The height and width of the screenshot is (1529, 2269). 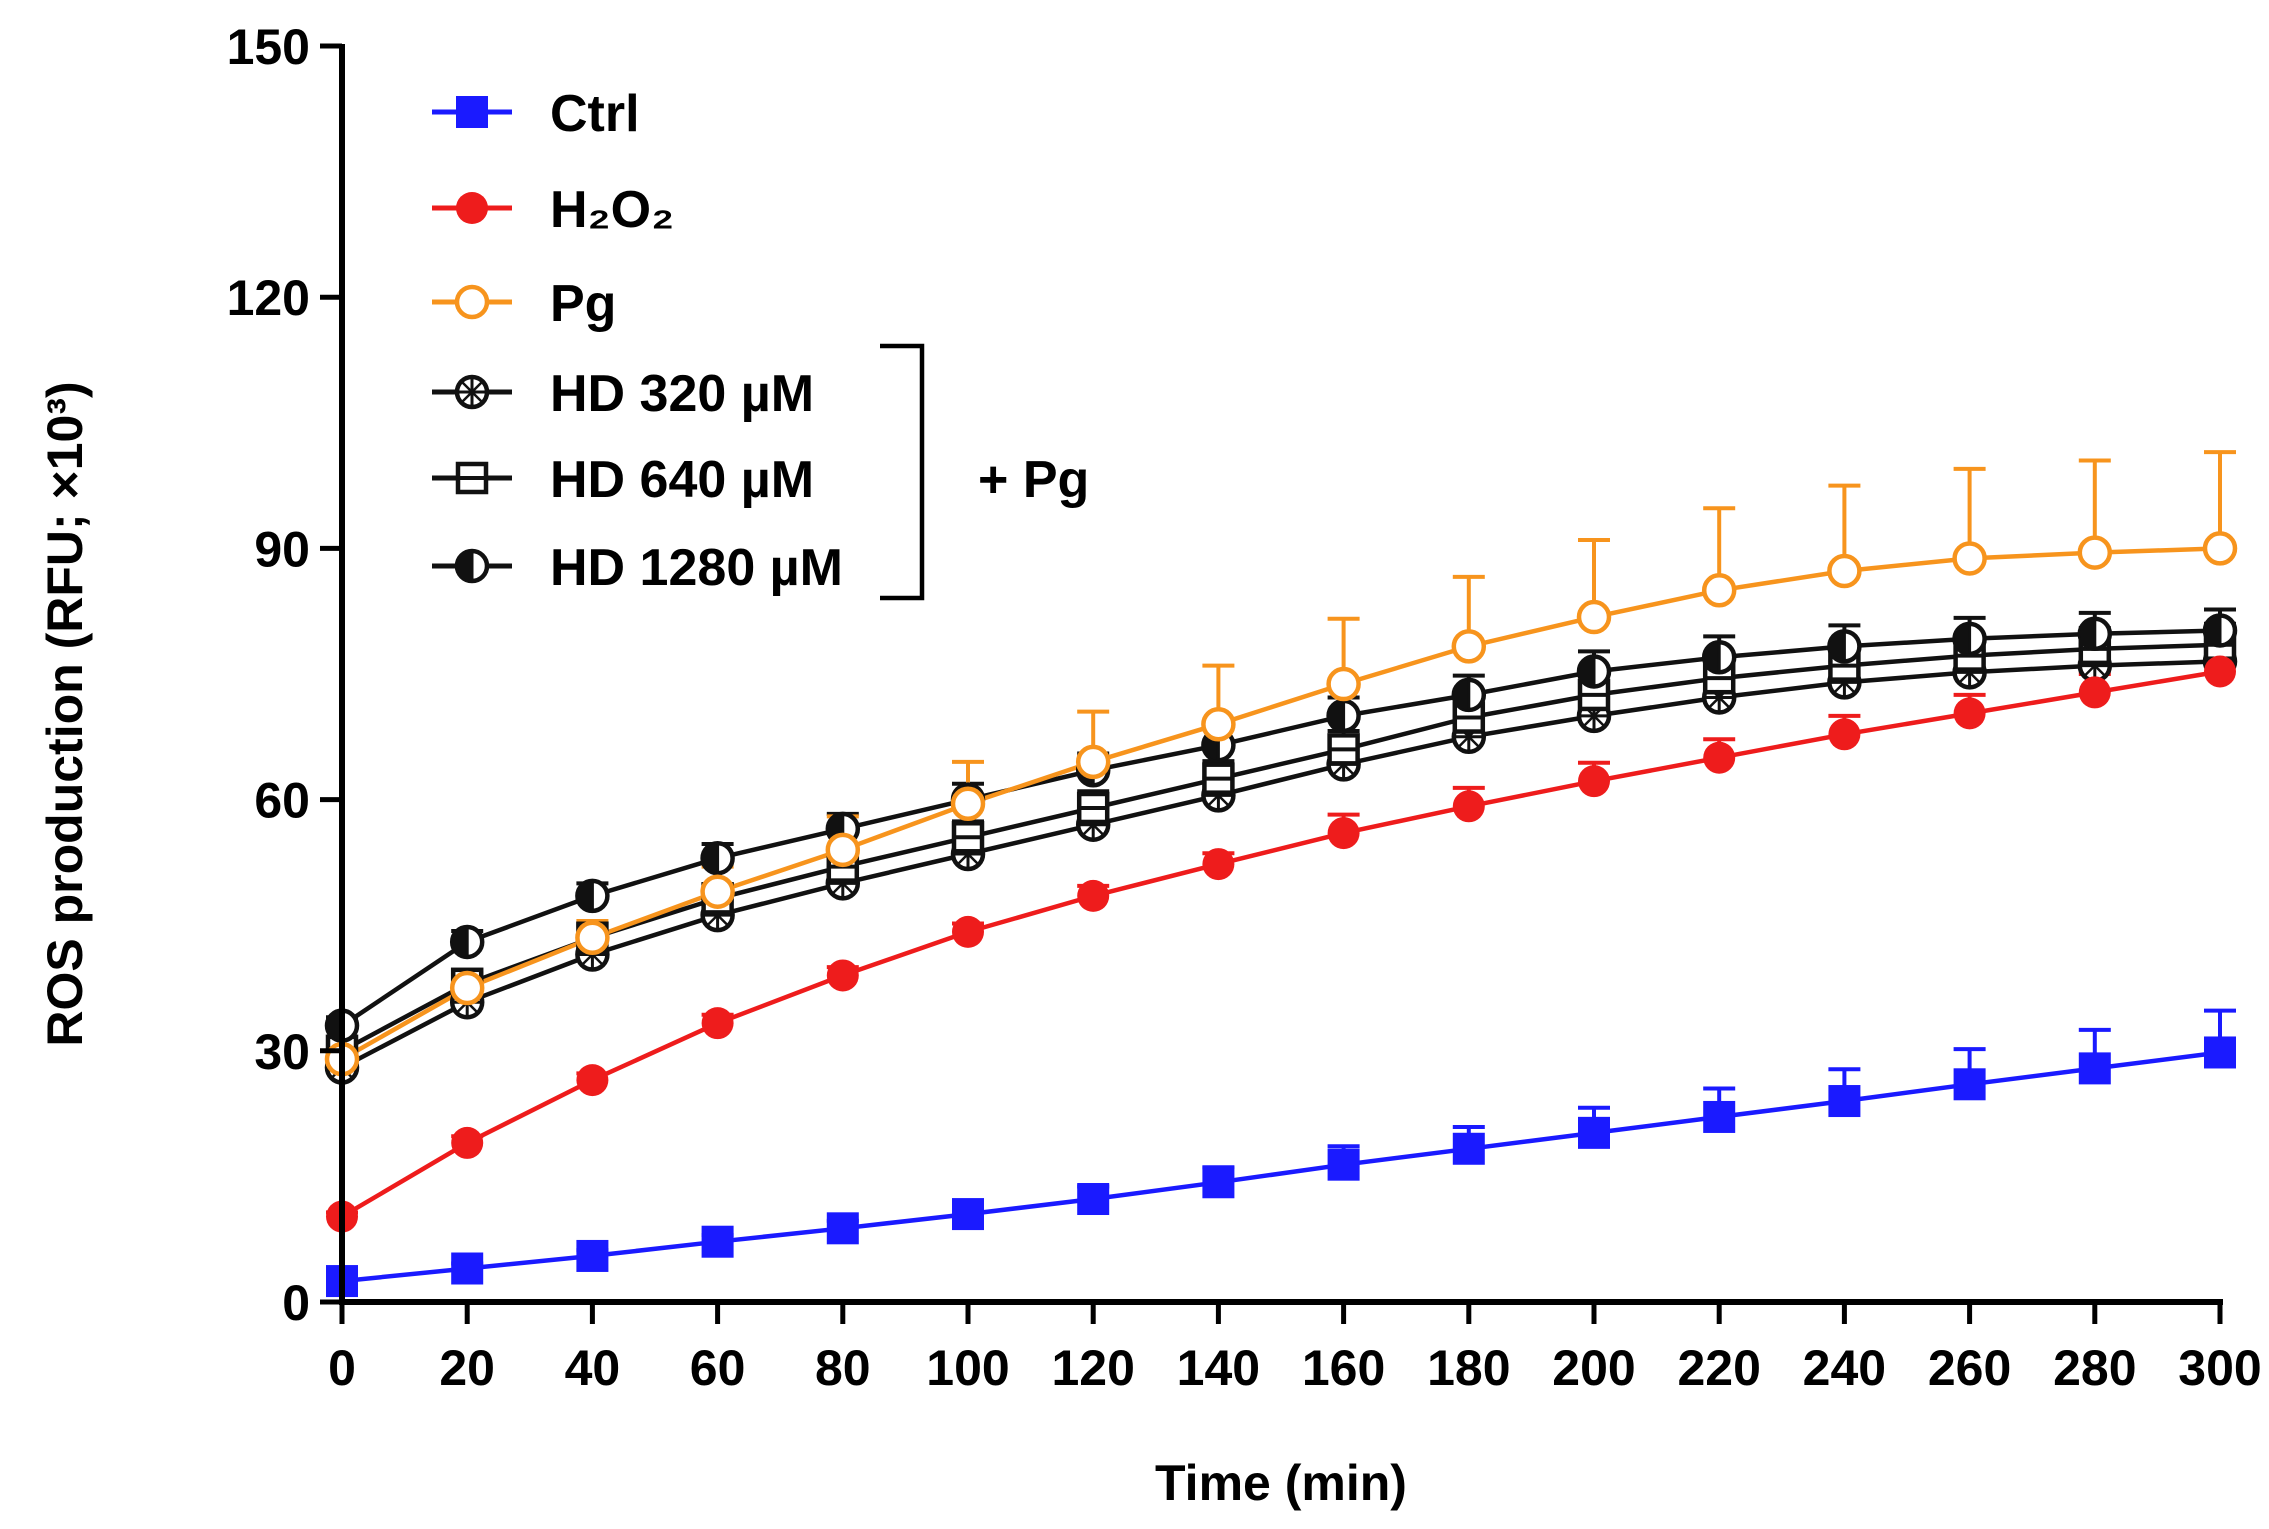 I want to click on legend-marker-dline2, so click(x=472, y=392).